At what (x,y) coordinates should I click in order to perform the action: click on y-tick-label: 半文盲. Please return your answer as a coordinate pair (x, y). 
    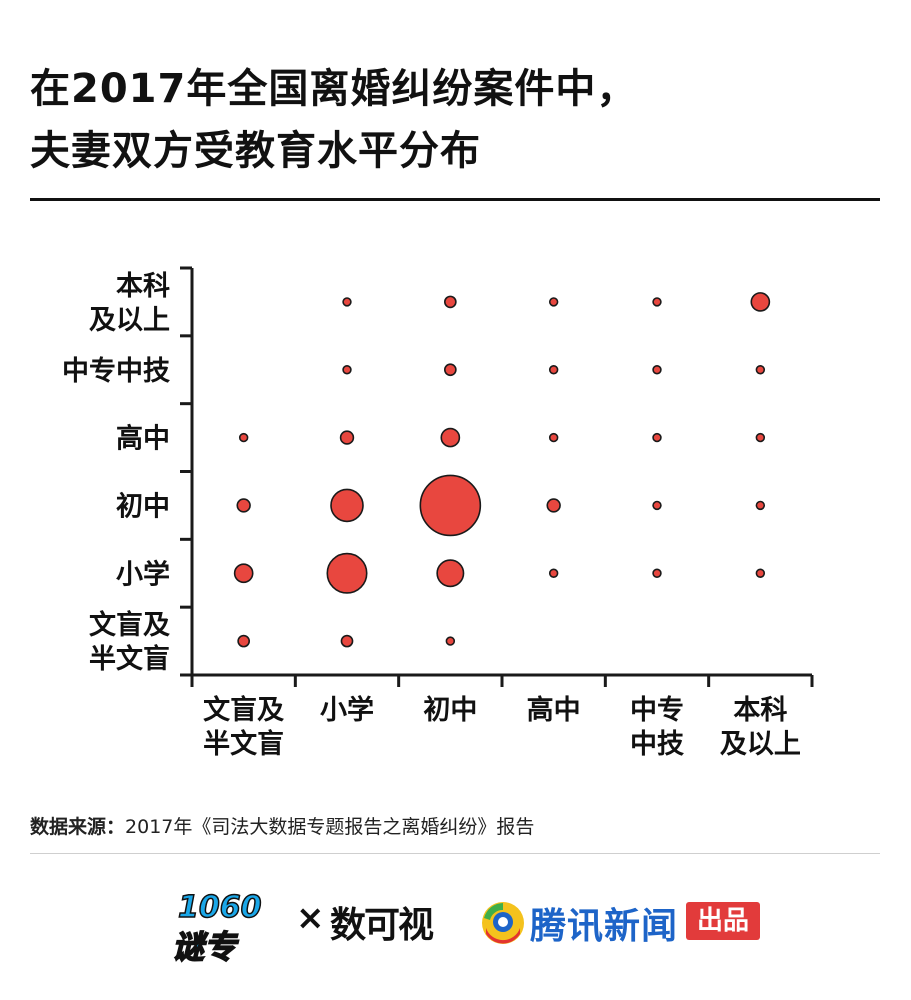
    Looking at the image, I should click on (129, 659).